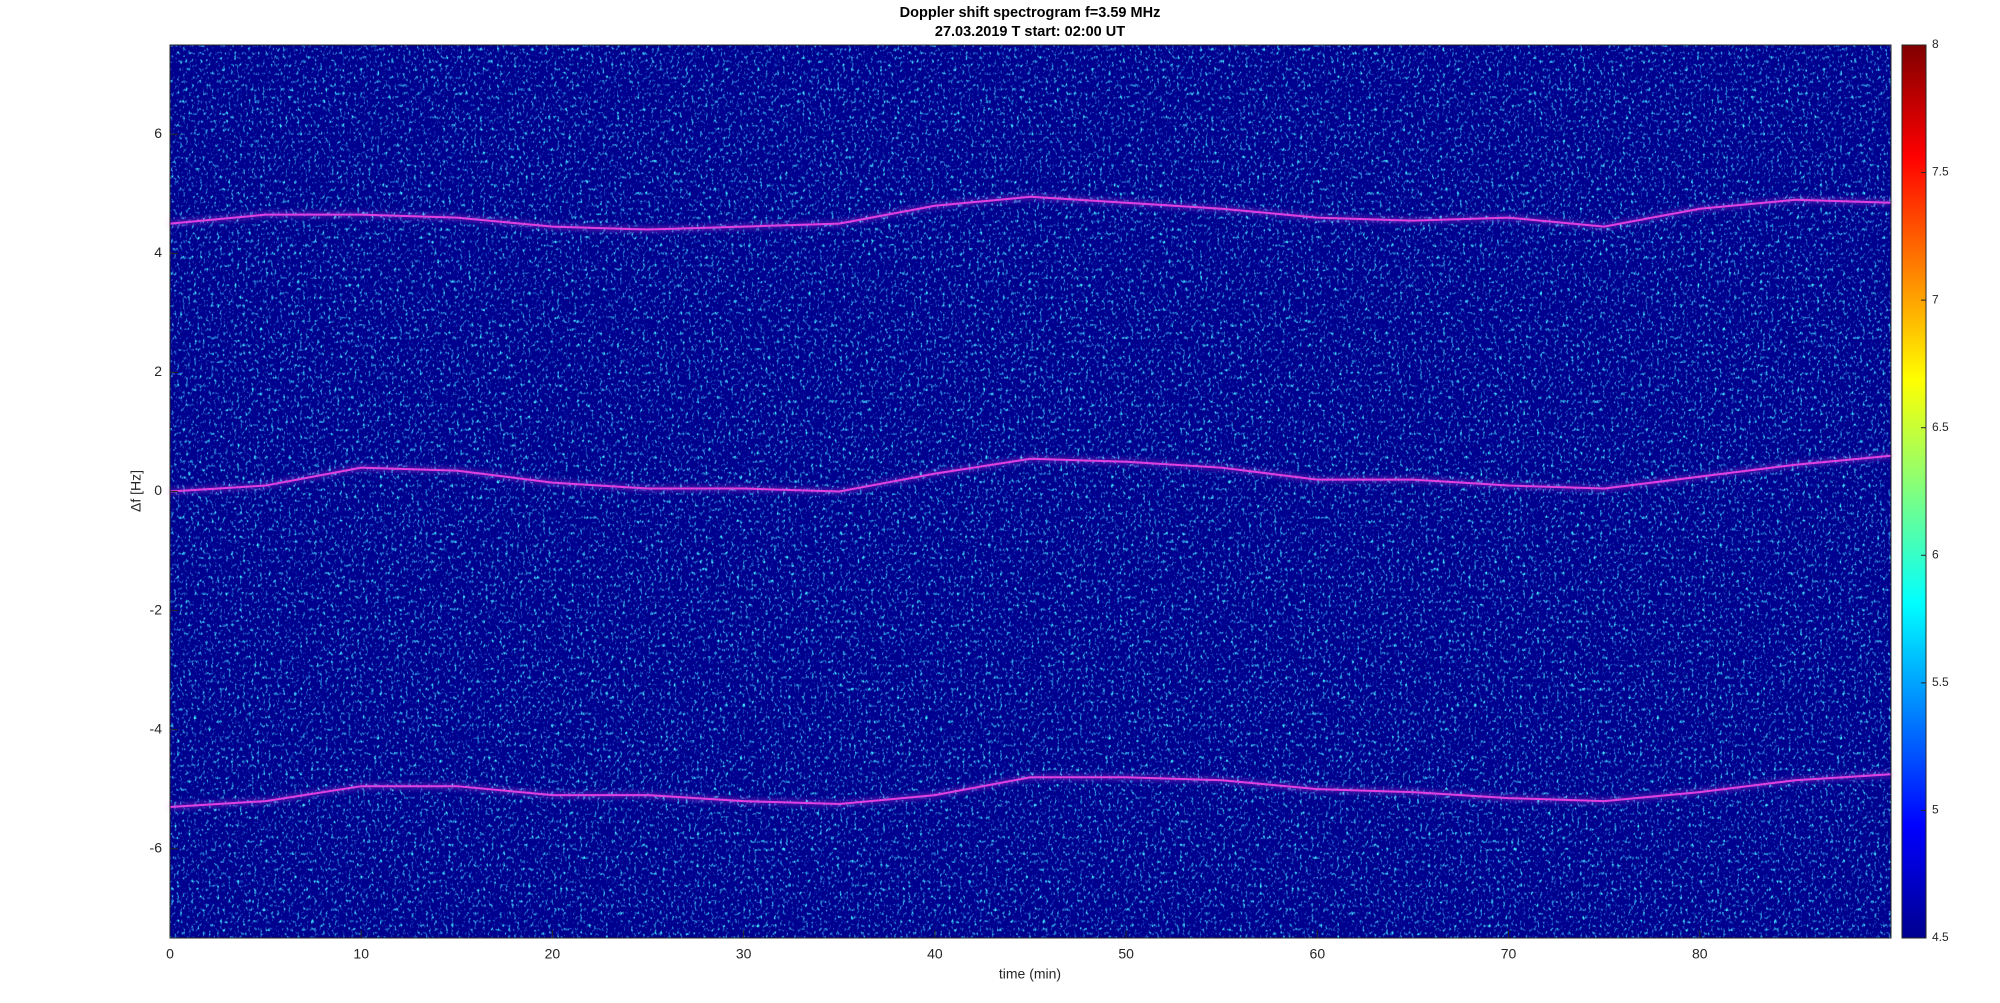  Describe the element at coordinates (1935, 44) in the screenshot. I see `colorbar-tick-label: 8` at that location.